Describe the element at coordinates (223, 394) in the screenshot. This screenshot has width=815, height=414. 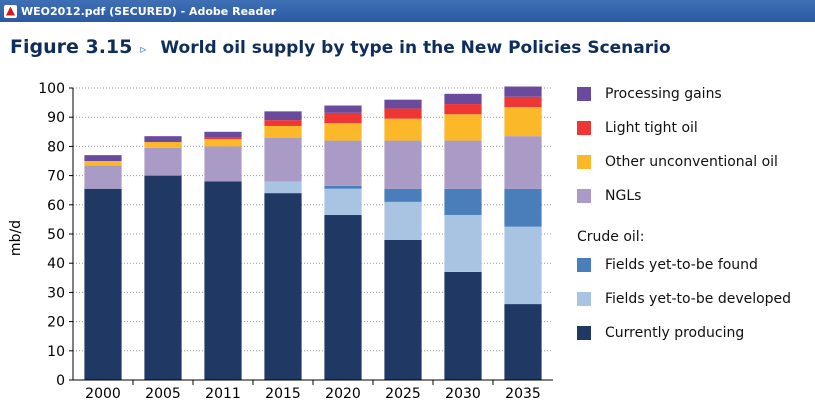
I see `x-tick-label: 2011` at that location.